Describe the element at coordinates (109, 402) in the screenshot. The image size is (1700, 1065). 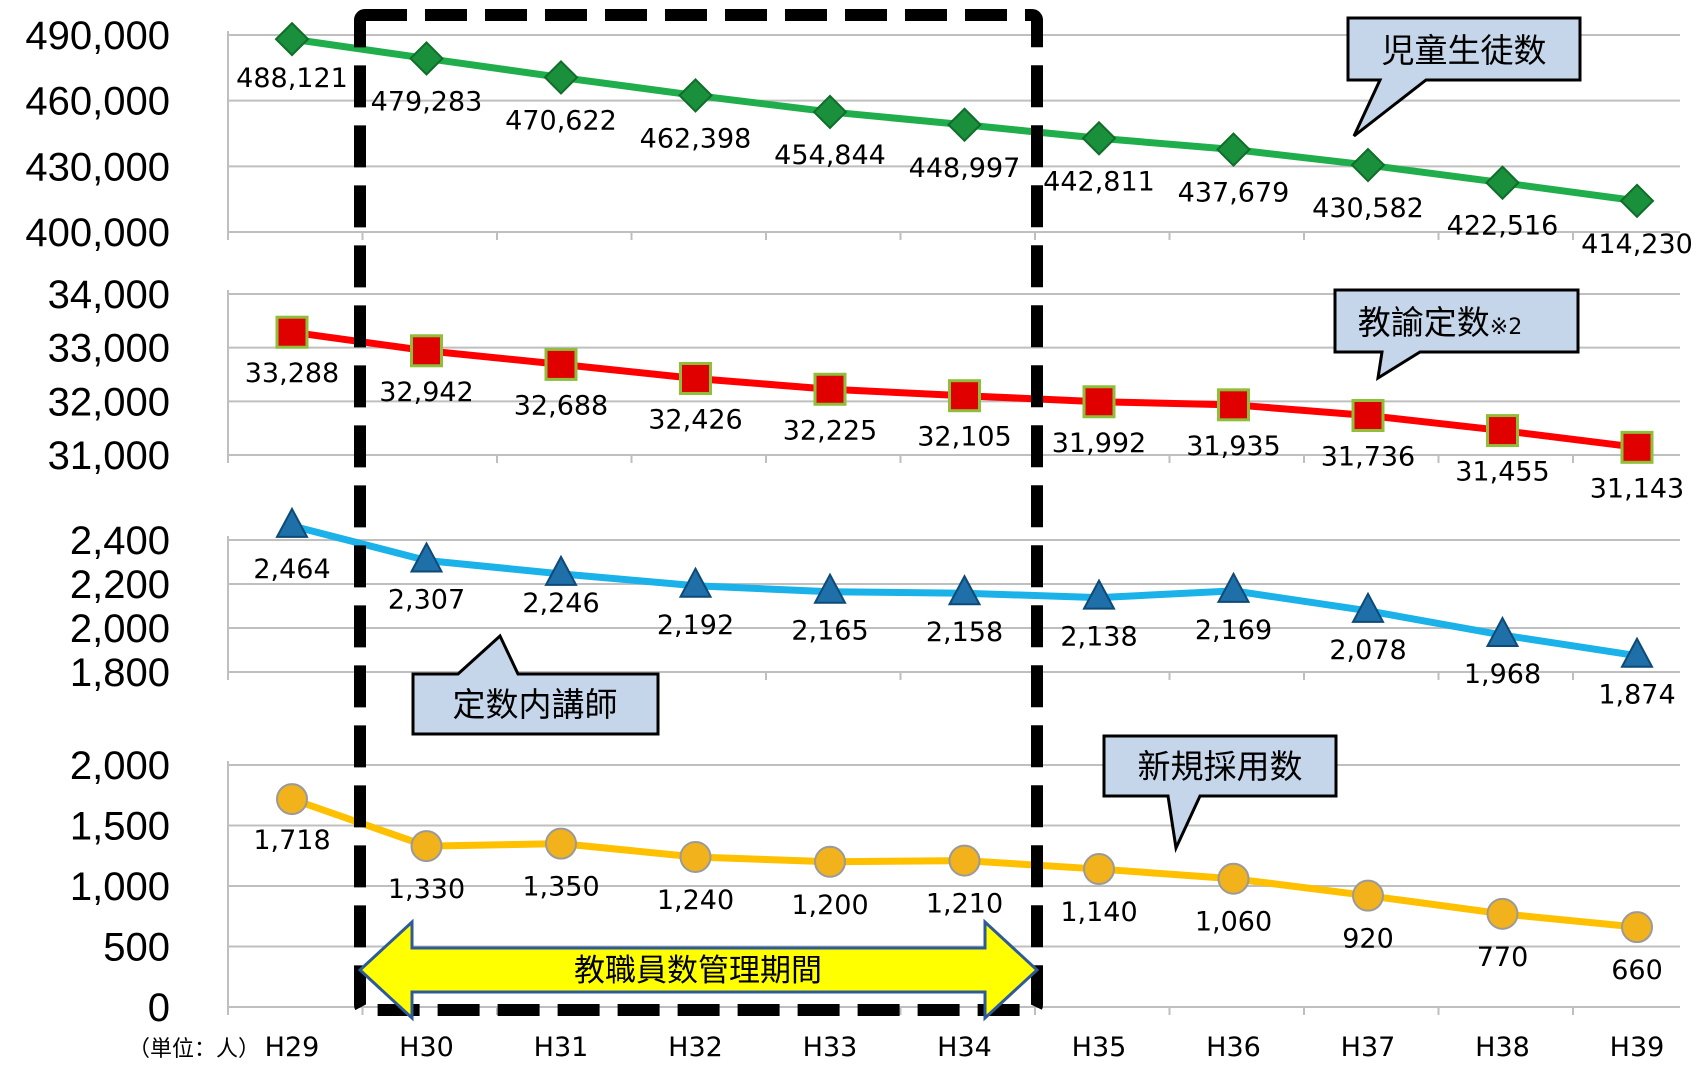
I see `panel-1-y-tick-label: 32,000` at that location.